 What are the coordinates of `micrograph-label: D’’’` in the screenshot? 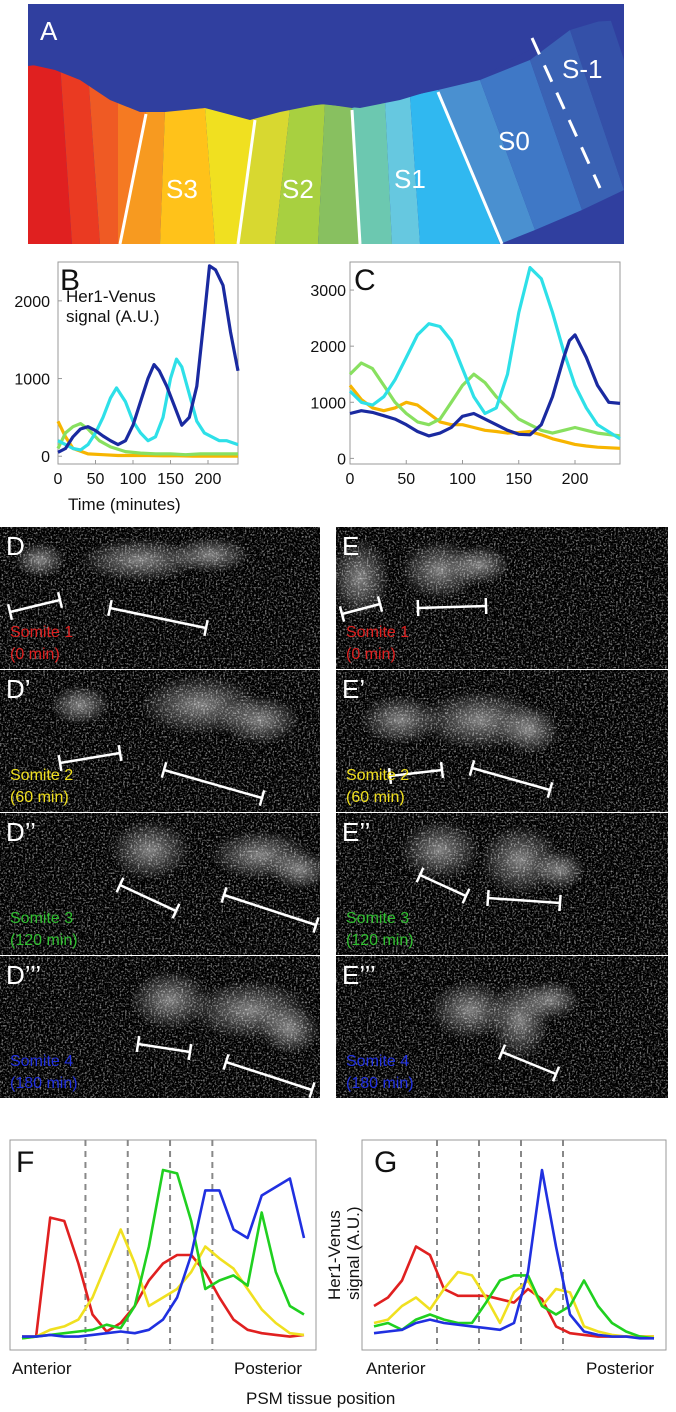 It's located at (23, 975).